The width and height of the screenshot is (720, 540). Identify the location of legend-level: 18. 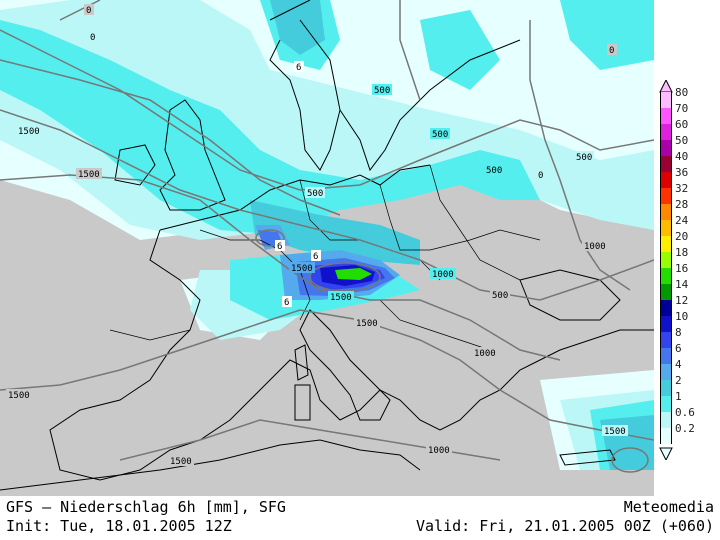
(688, 257).